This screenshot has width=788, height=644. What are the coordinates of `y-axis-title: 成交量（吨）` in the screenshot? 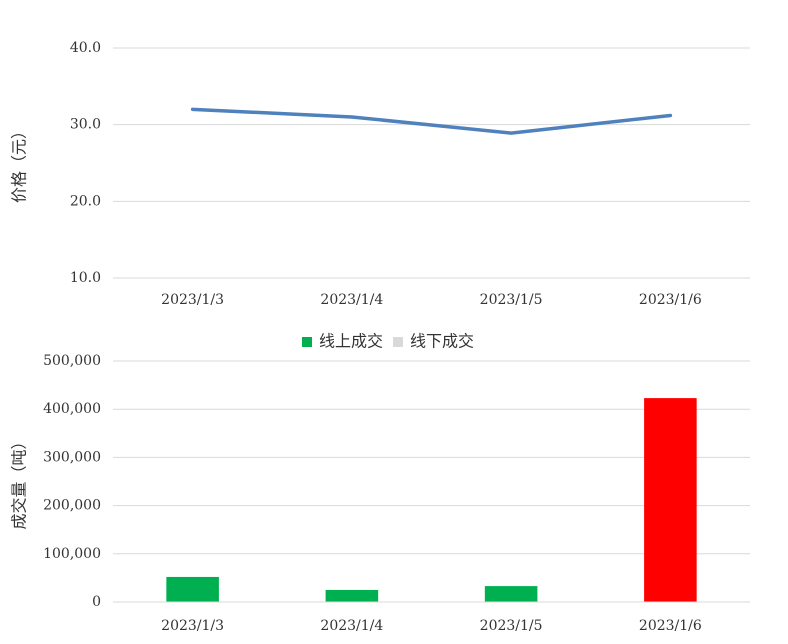 It's located at (19, 481).